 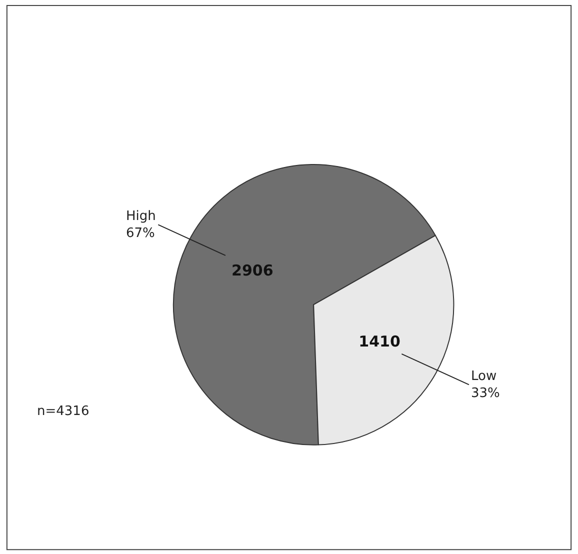 What do you see at coordinates (63, 411) in the screenshot?
I see `text: n=4316` at bounding box center [63, 411].